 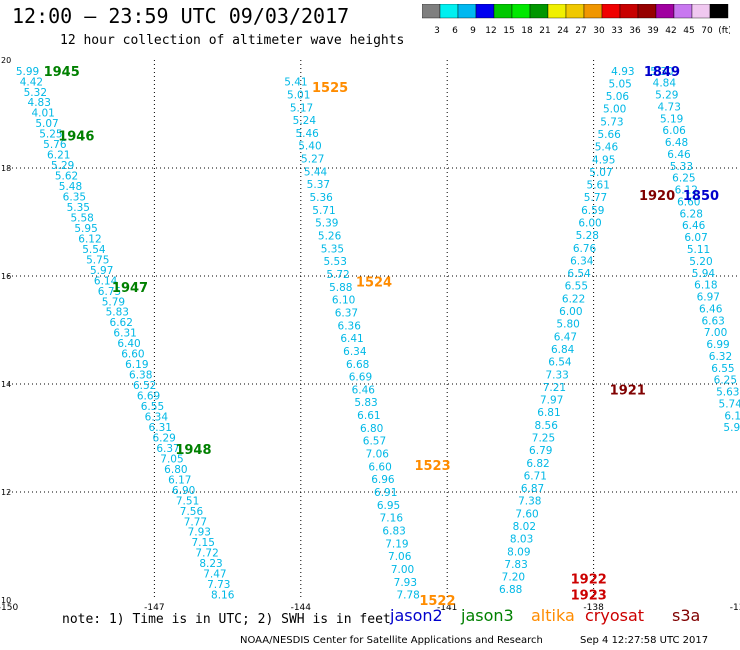 I want to click on wave-height-value: 4.95, so click(x=603, y=160).